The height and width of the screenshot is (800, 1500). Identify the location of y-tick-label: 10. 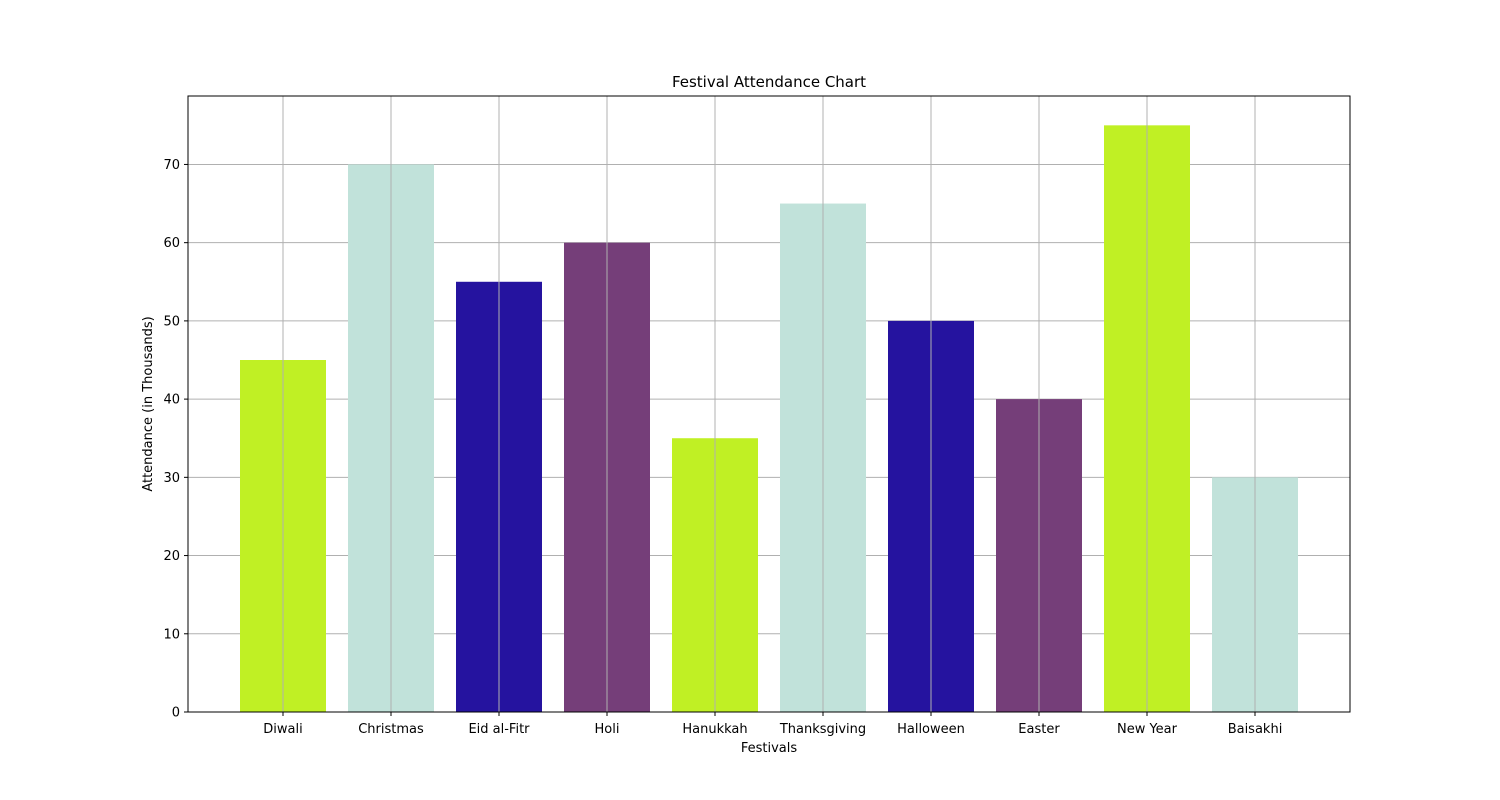
(171, 634).